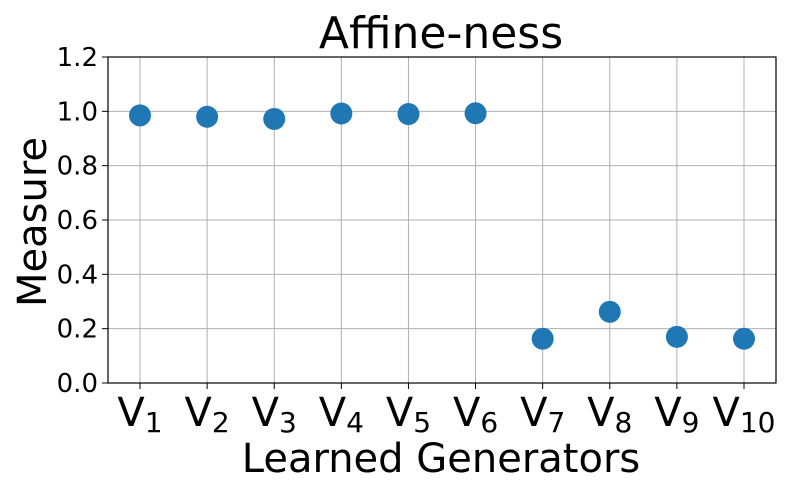 The width and height of the screenshot is (787, 489). What do you see at coordinates (355, 422) in the screenshot?
I see `x-tick-label-subscript: 4` at bounding box center [355, 422].